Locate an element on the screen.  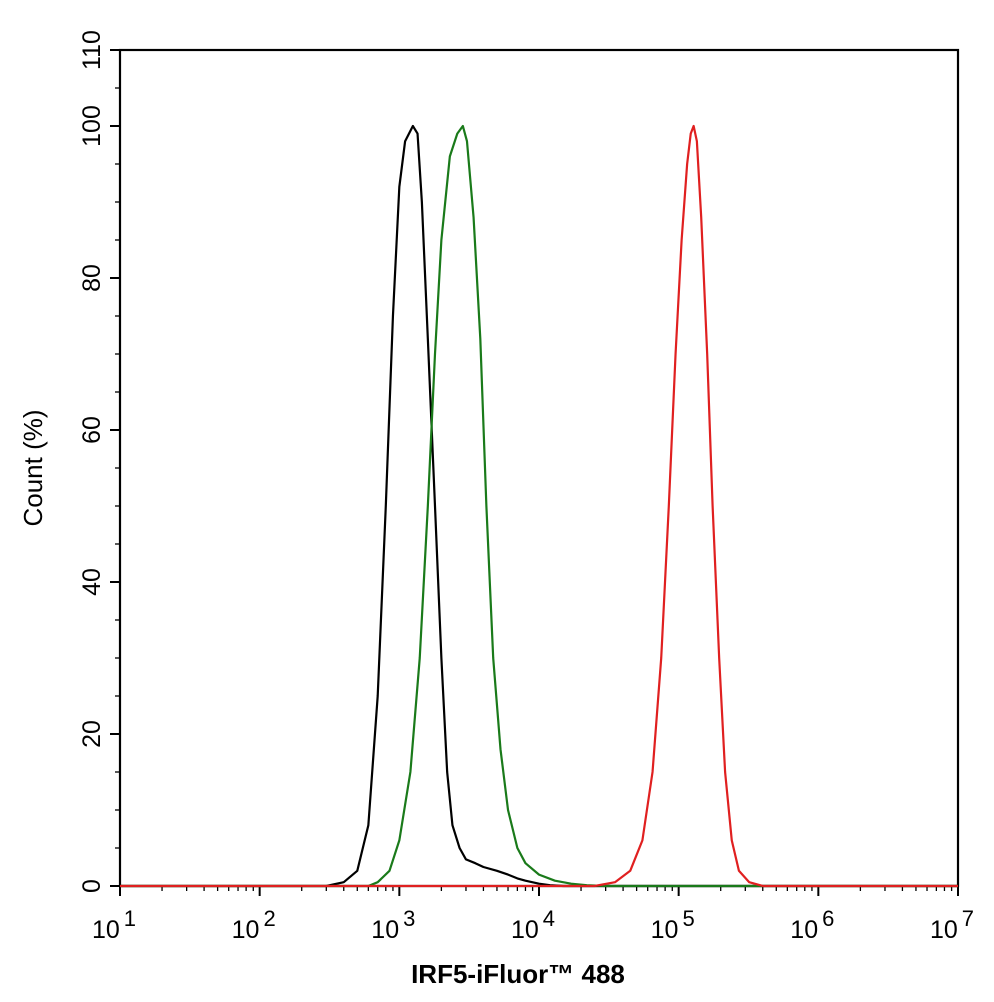
y-tick-label: 110 is located at coordinates (92, 50).